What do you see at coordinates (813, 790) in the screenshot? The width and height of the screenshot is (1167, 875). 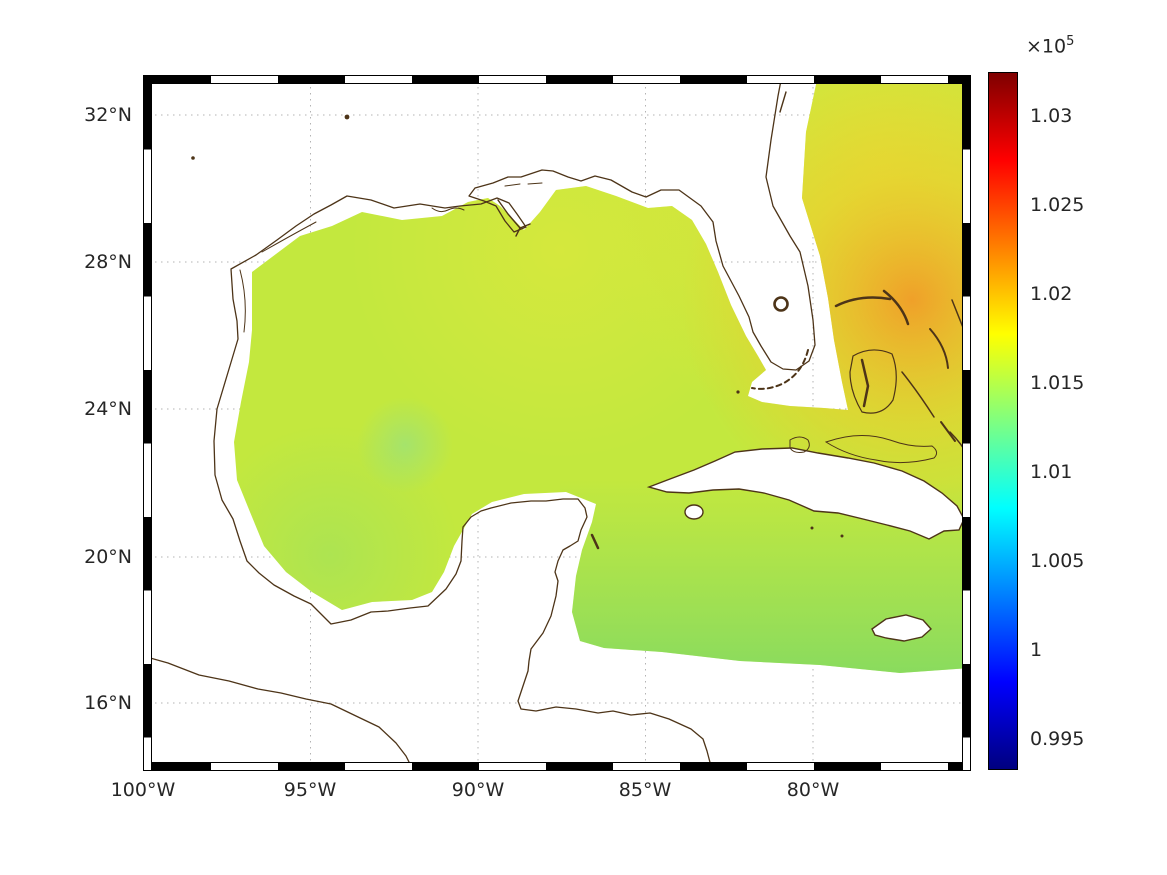 I see `x-tick-label-80w: 80°W` at bounding box center [813, 790].